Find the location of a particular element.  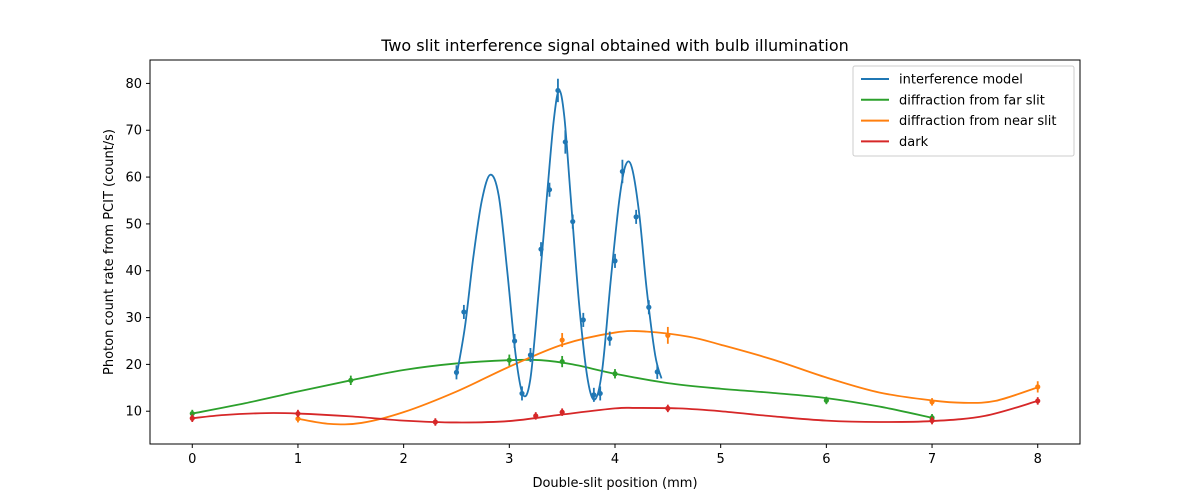

y-tick-label: 30 is located at coordinates (133, 318).